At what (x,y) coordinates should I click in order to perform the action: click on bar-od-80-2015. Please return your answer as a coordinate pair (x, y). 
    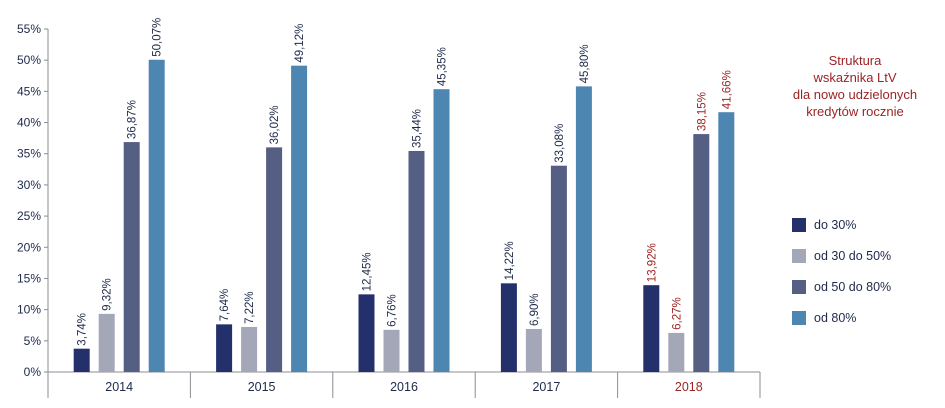
    Looking at the image, I should click on (299, 219).